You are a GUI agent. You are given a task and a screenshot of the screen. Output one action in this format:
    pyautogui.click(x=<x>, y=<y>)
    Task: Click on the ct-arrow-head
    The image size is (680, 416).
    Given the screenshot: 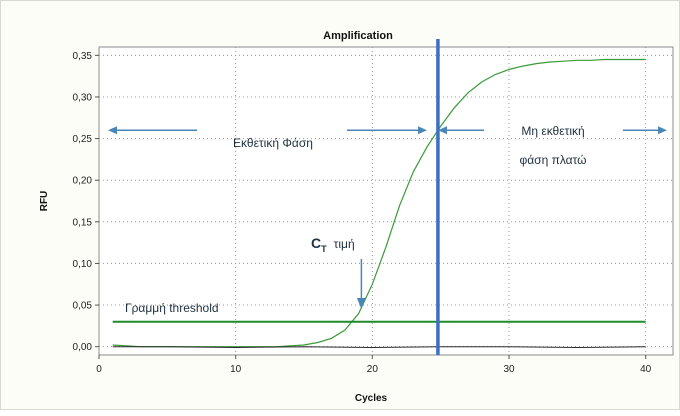 What is the action you would take?
    pyautogui.click(x=361, y=303)
    